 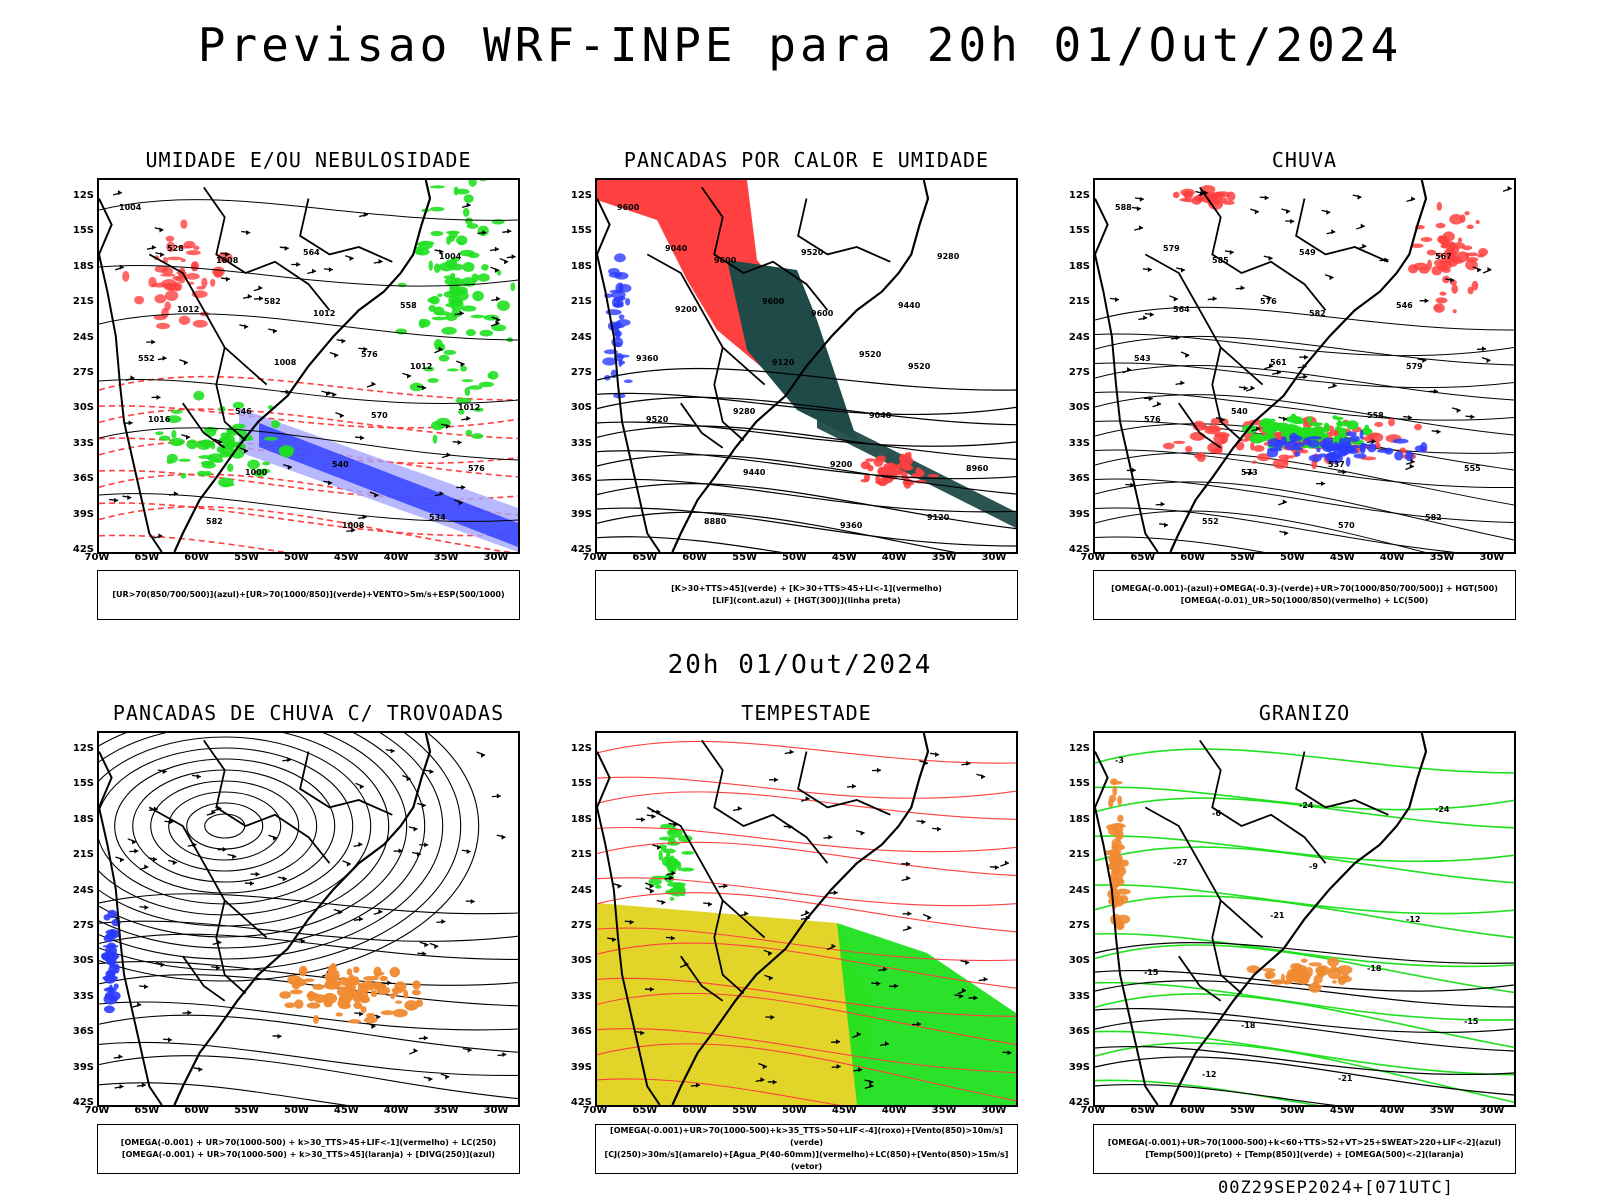 What do you see at coordinates (188, 309) in the screenshot?
I see `contour-label: 1012` at bounding box center [188, 309].